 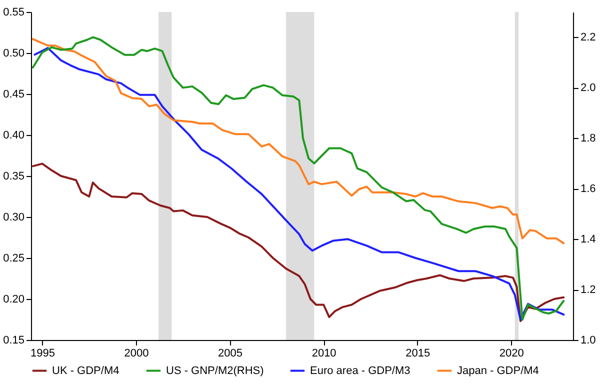 I want to click on y-tick-label: 0.40, so click(x=13, y=136).